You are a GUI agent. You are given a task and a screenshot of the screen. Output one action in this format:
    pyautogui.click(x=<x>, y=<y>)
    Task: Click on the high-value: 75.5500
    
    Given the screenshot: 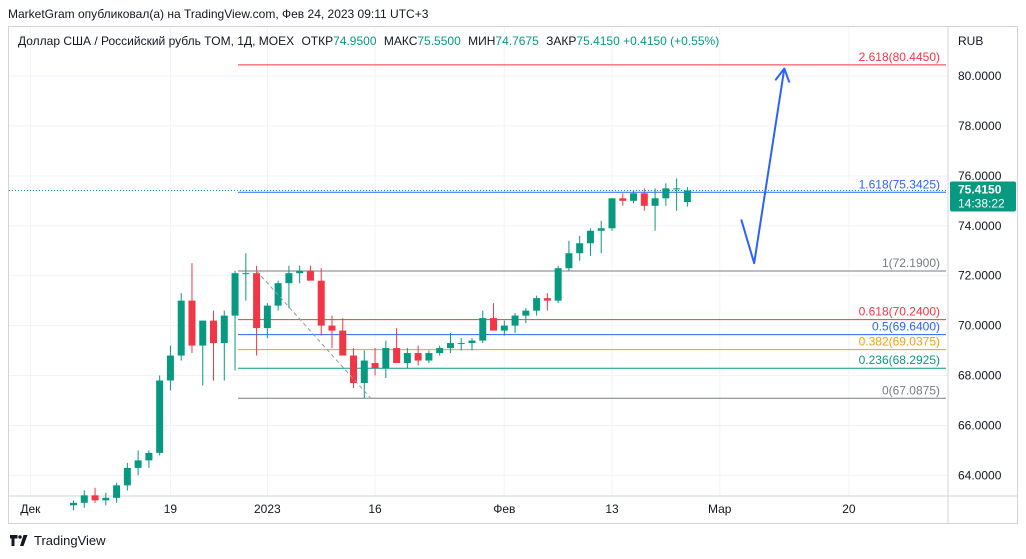 What is the action you would take?
    pyautogui.click(x=439, y=41)
    